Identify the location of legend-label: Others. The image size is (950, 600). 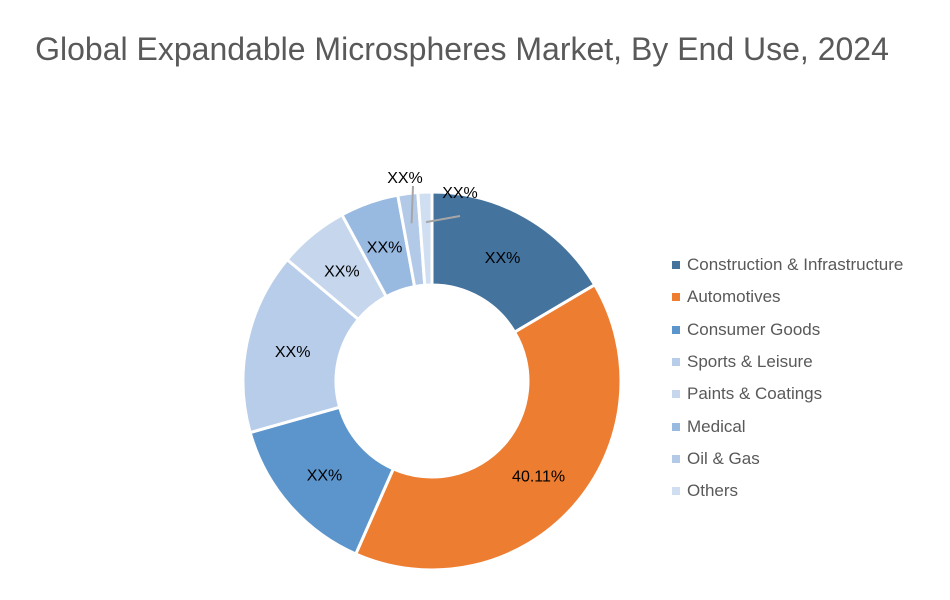
(713, 491).